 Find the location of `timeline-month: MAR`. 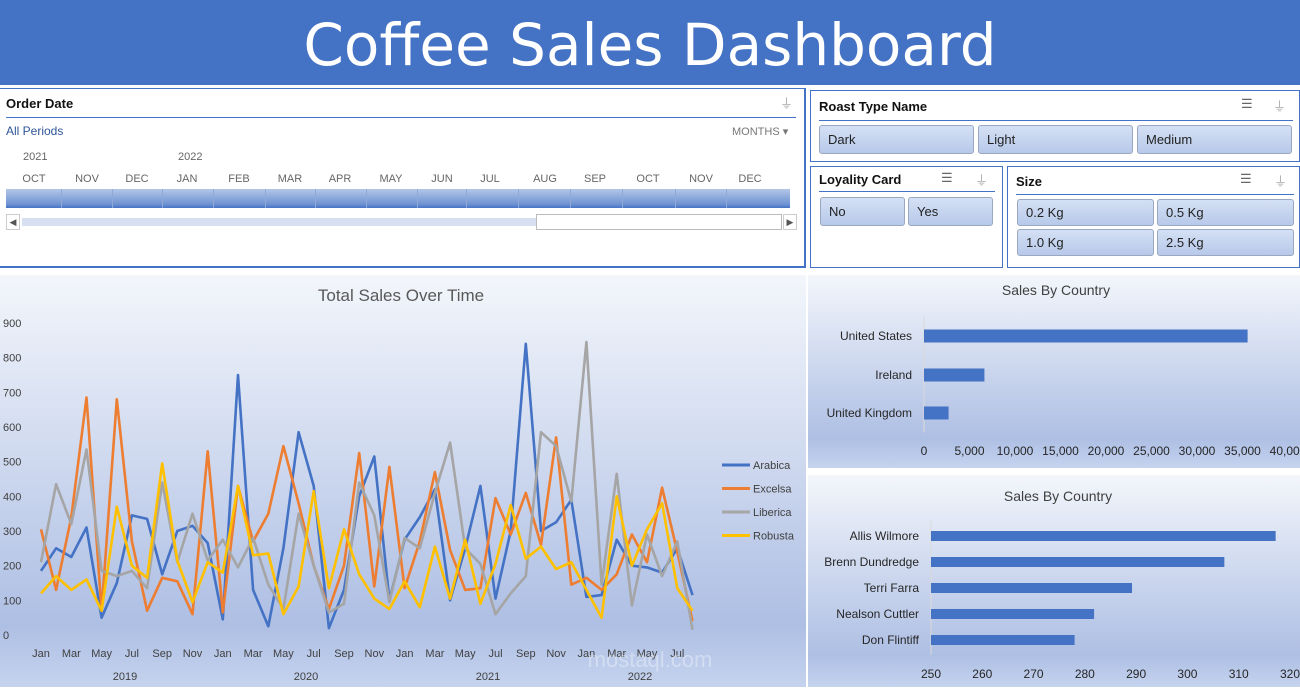

timeline-month: MAR is located at coordinates (290, 179).